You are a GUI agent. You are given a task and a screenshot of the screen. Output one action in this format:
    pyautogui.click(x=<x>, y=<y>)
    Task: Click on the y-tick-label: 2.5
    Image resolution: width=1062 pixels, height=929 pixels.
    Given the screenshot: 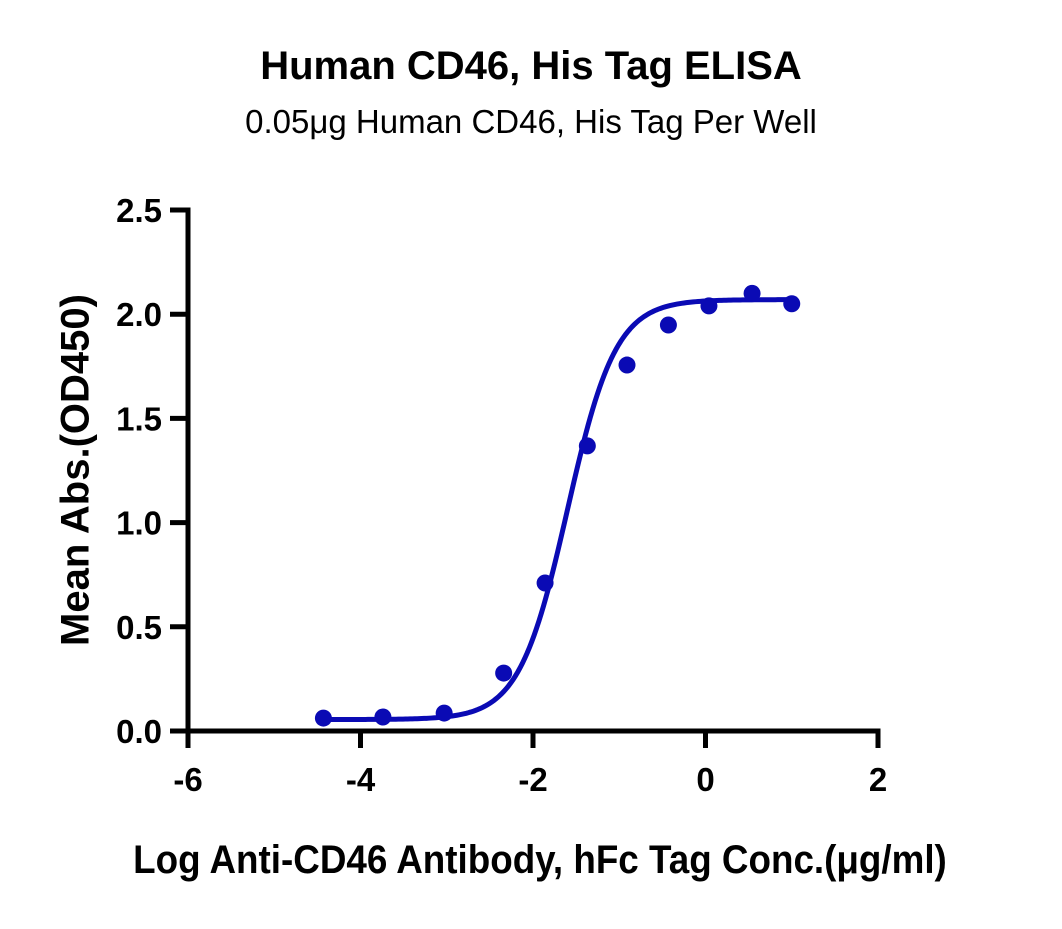 What is the action you would take?
    pyautogui.click(x=139, y=210)
    